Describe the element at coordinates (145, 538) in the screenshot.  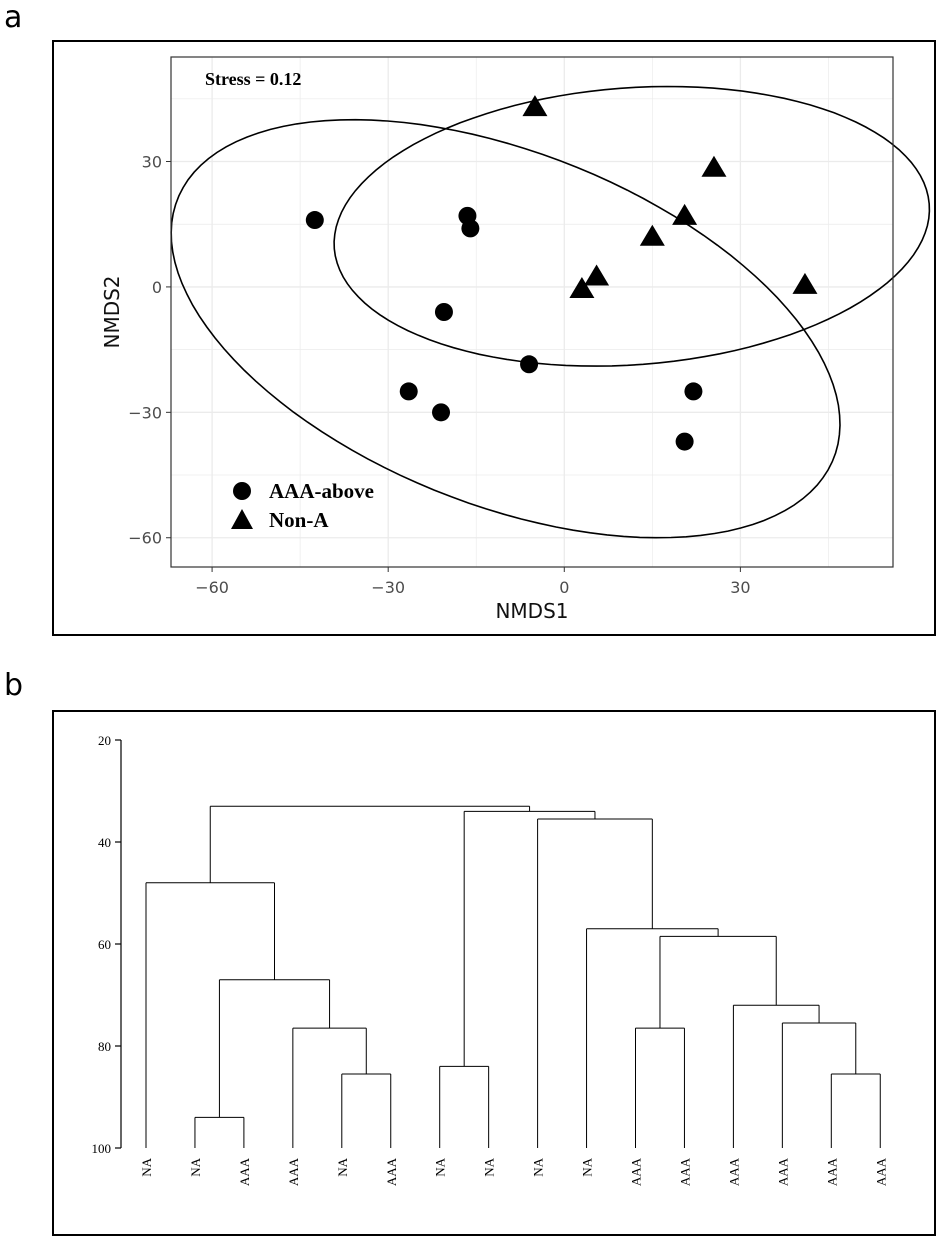
I see `y-tick-label: −60` at that location.